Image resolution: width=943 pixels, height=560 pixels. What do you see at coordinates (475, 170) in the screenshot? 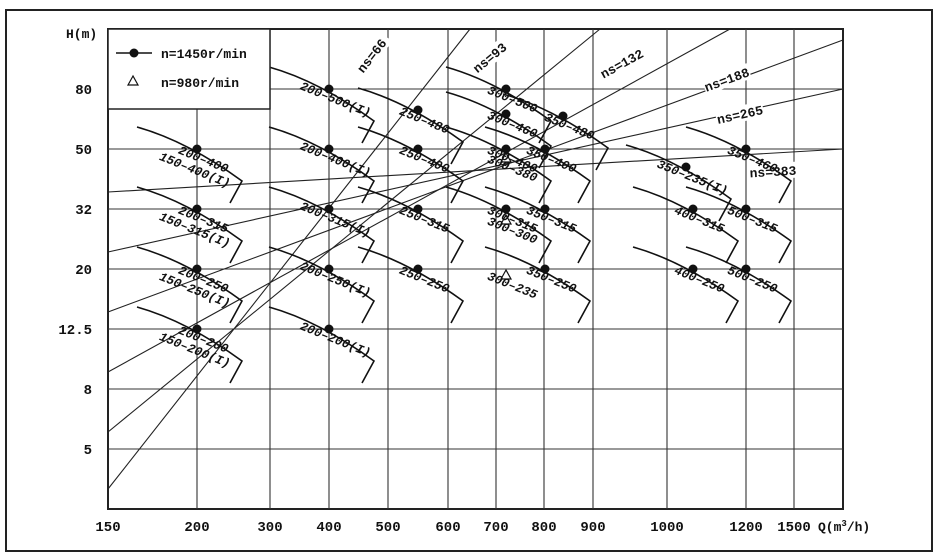
I see `ns-line` at bounding box center [475, 170].